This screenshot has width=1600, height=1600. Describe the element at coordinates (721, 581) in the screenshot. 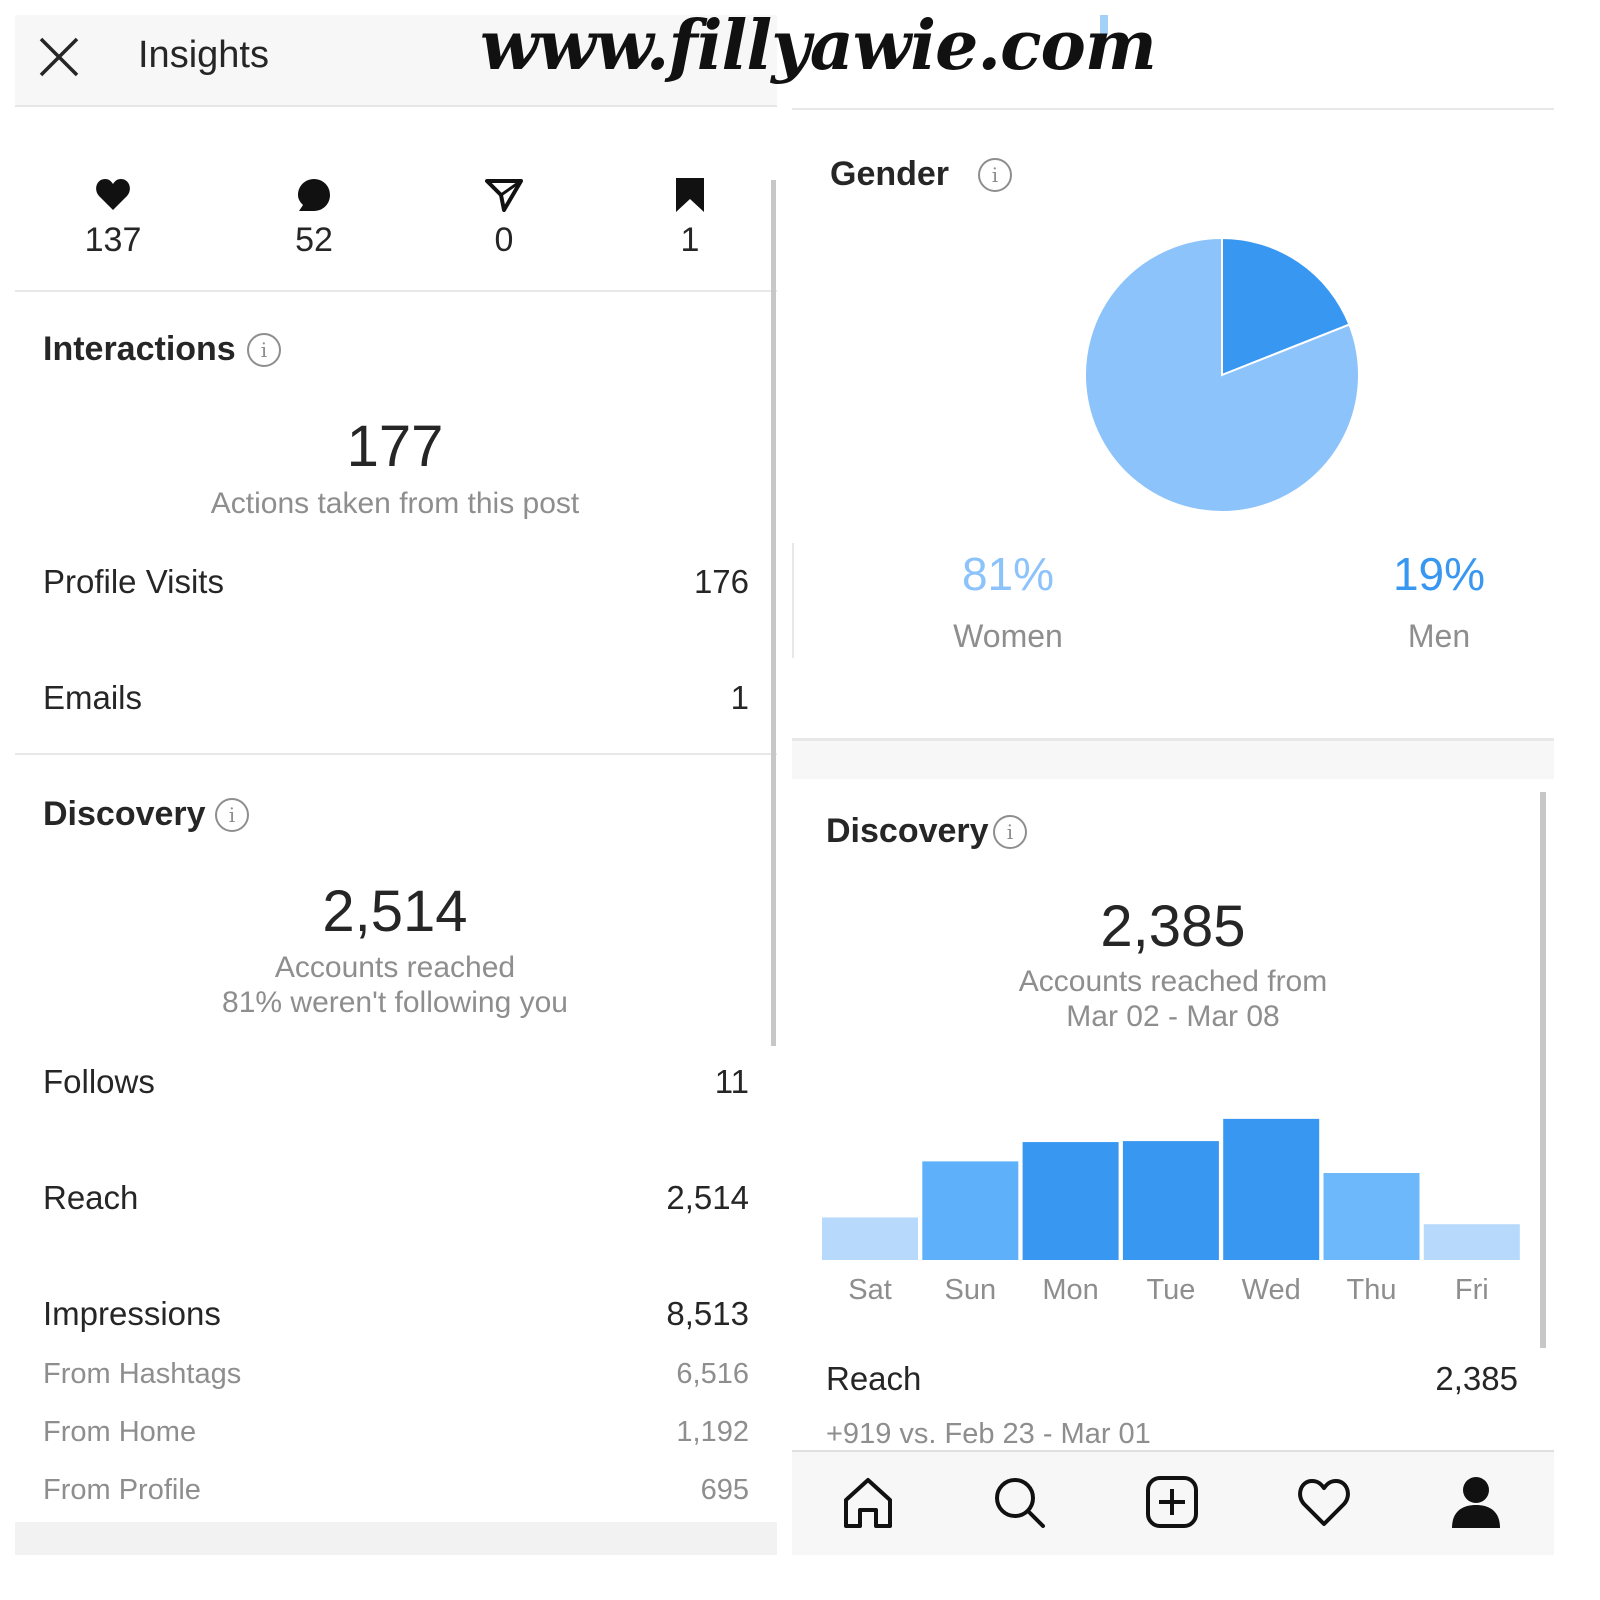

I see `profile-visits-value: 176` at that location.